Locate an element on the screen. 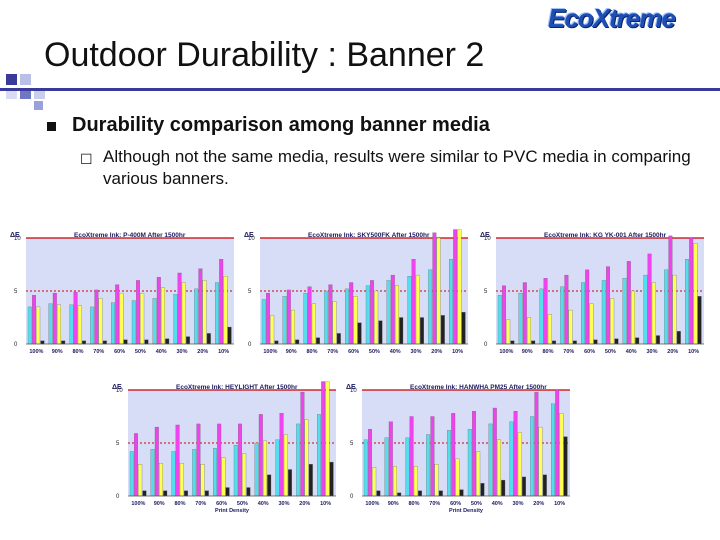  x-tick-label: 20% is located at coordinates (202, 352).